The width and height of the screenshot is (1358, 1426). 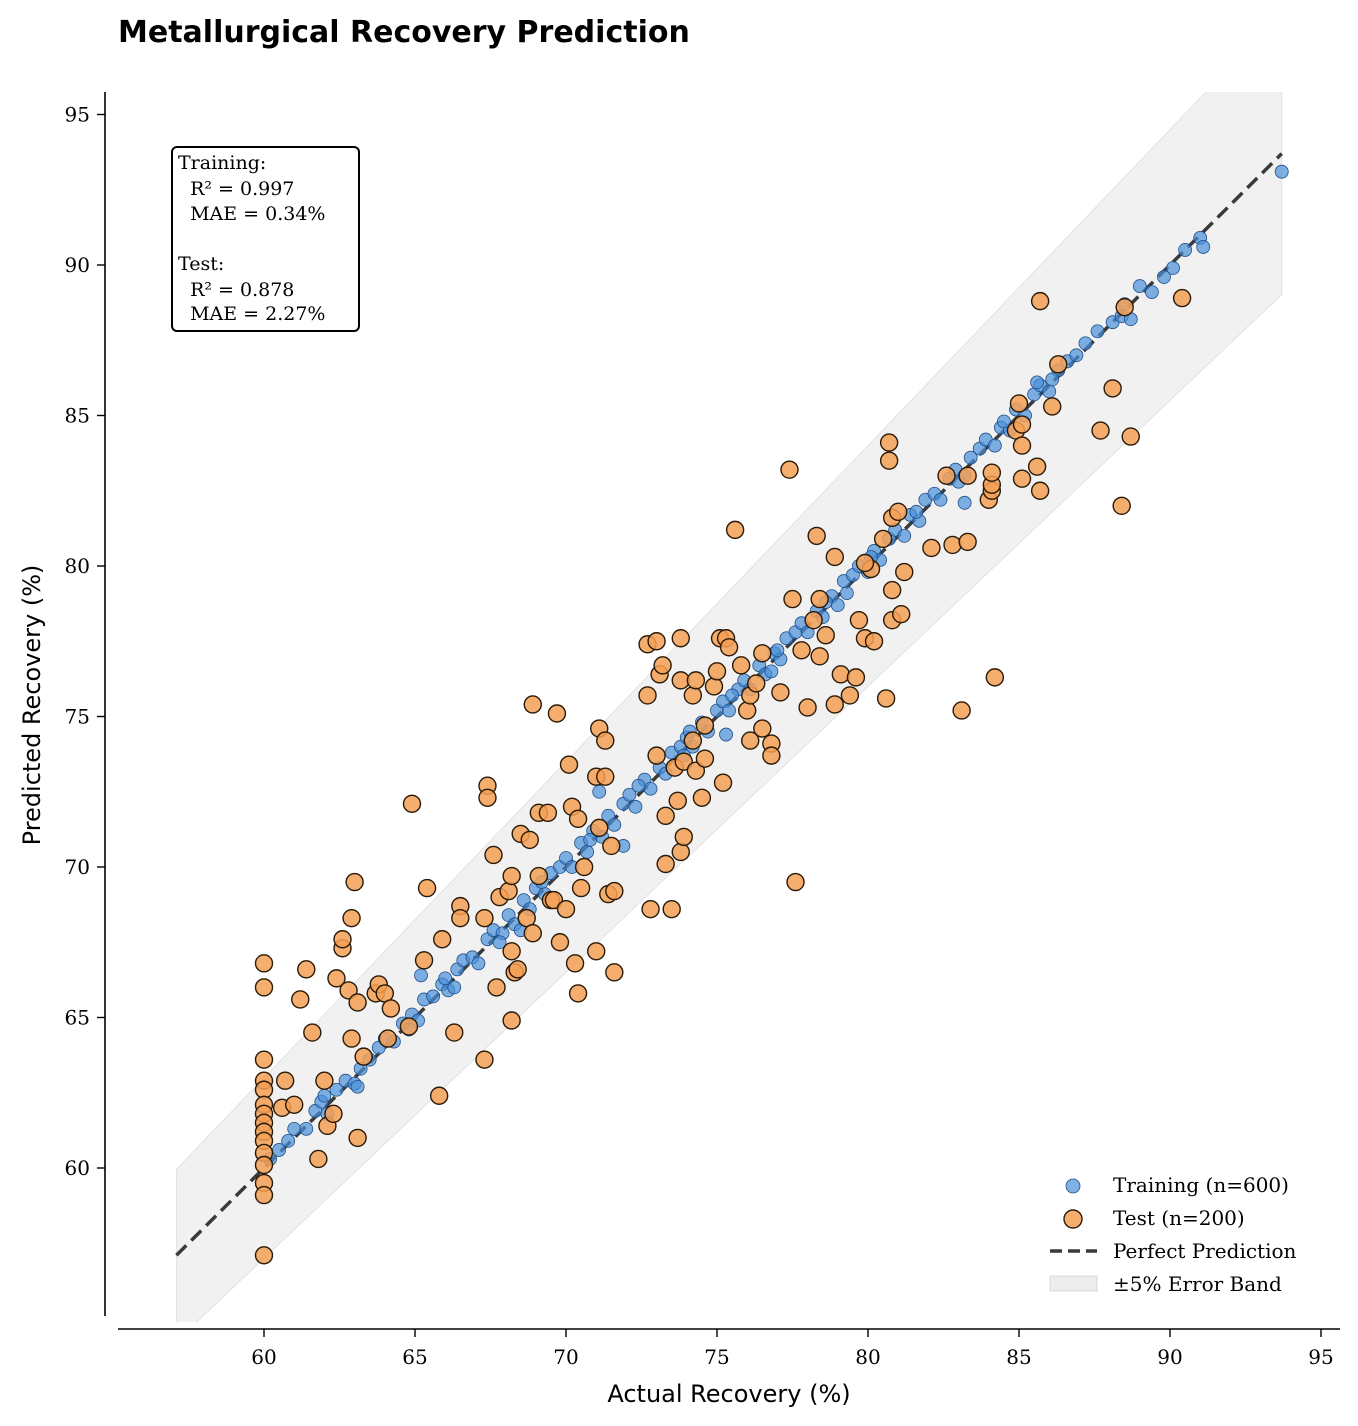 What do you see at coordinates (77, 416) in the screenshot?
I see `y-tick-label: 85` at bounding box center [77, 416].